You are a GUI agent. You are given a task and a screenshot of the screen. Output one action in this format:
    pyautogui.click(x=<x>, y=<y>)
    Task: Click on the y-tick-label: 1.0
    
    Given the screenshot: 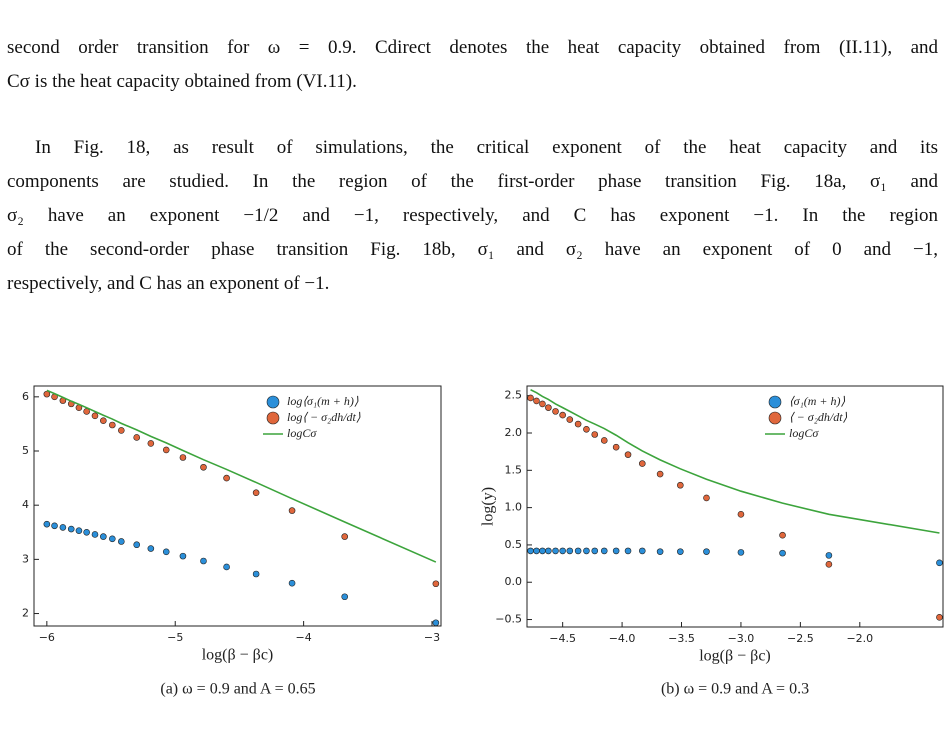 What is the action you would take?
    pyautogui.click(x=514, y=507)
    